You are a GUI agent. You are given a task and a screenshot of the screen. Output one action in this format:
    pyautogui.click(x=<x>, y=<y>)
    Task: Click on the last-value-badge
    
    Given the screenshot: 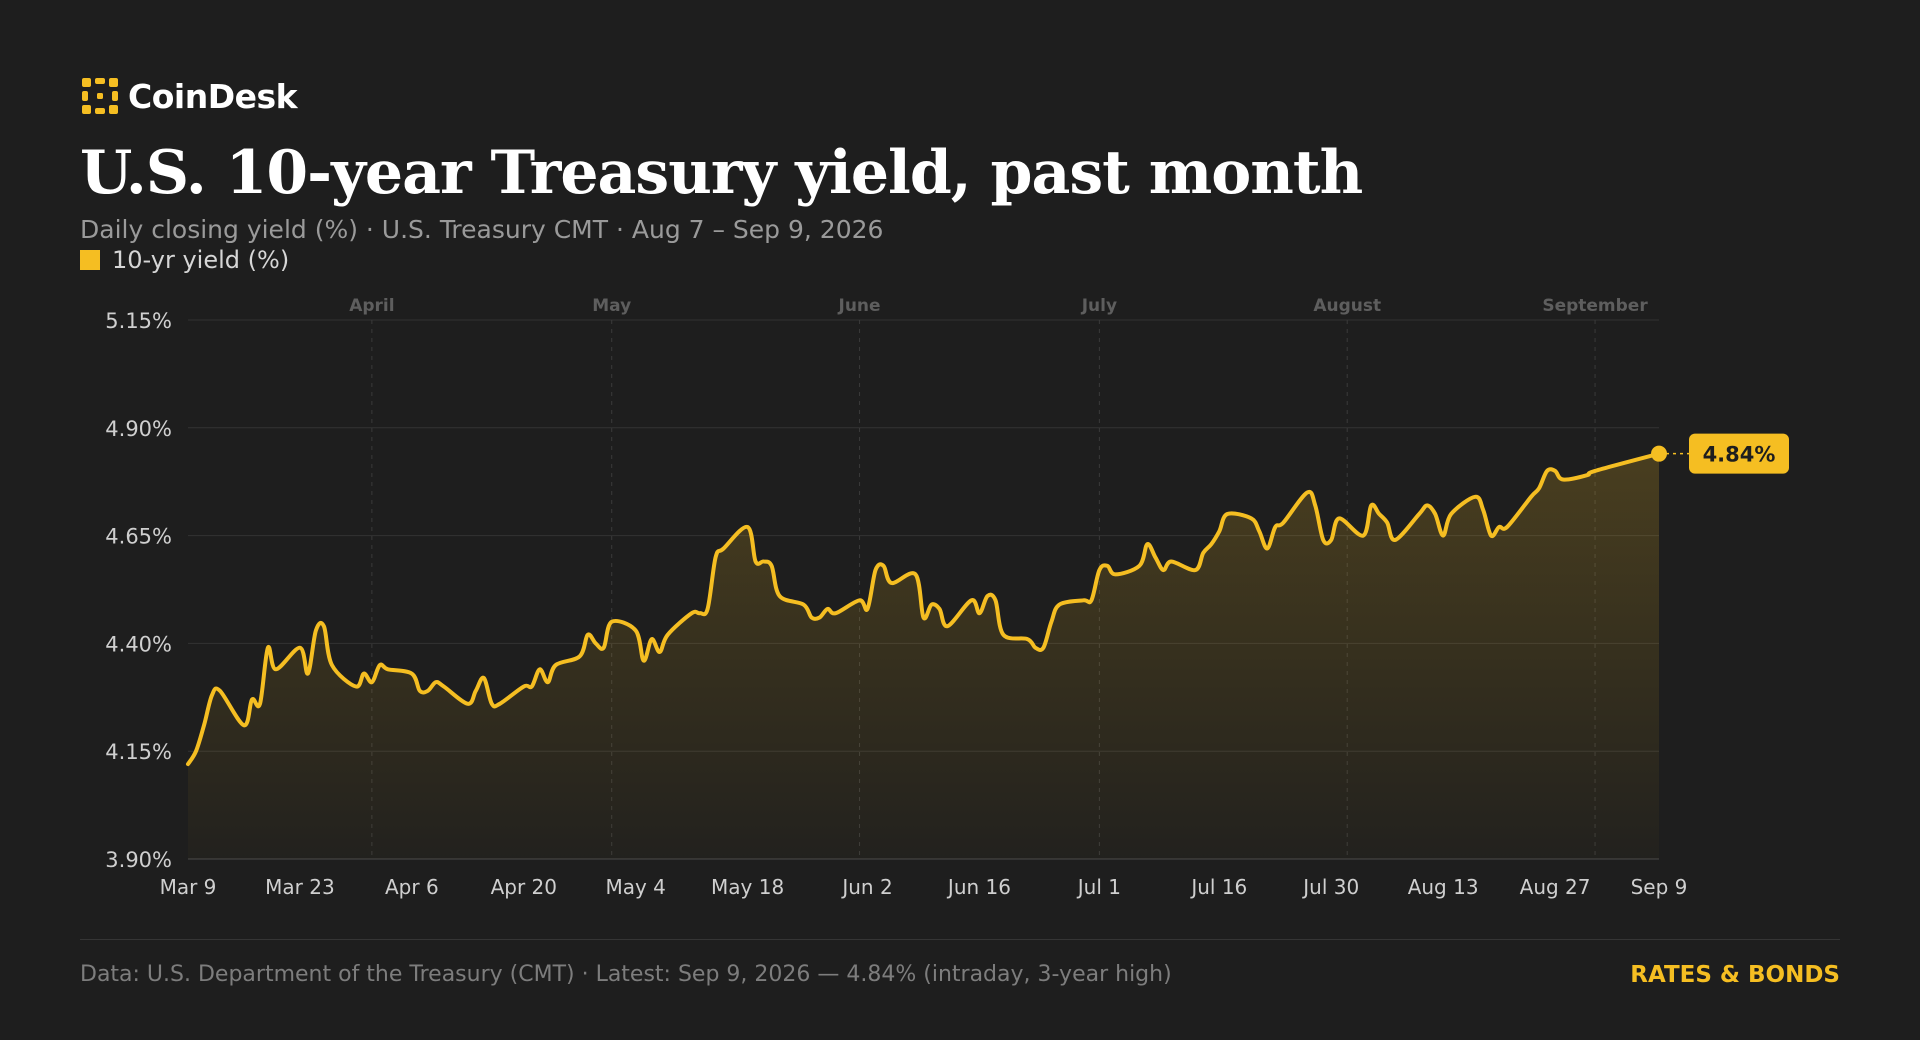 What is the action you would take?
    pyautogui.click(x=1739, y=453)
    